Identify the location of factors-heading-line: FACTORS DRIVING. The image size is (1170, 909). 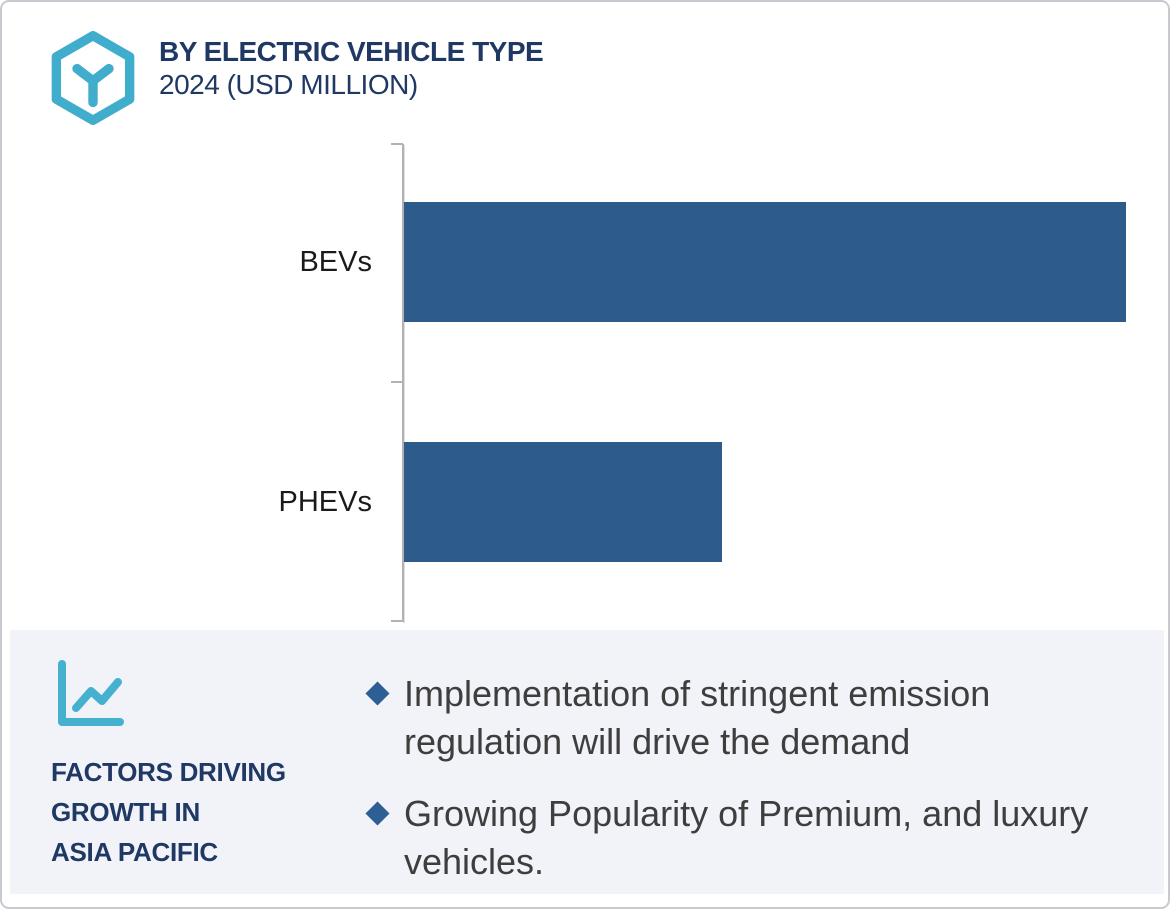
(168, 772).